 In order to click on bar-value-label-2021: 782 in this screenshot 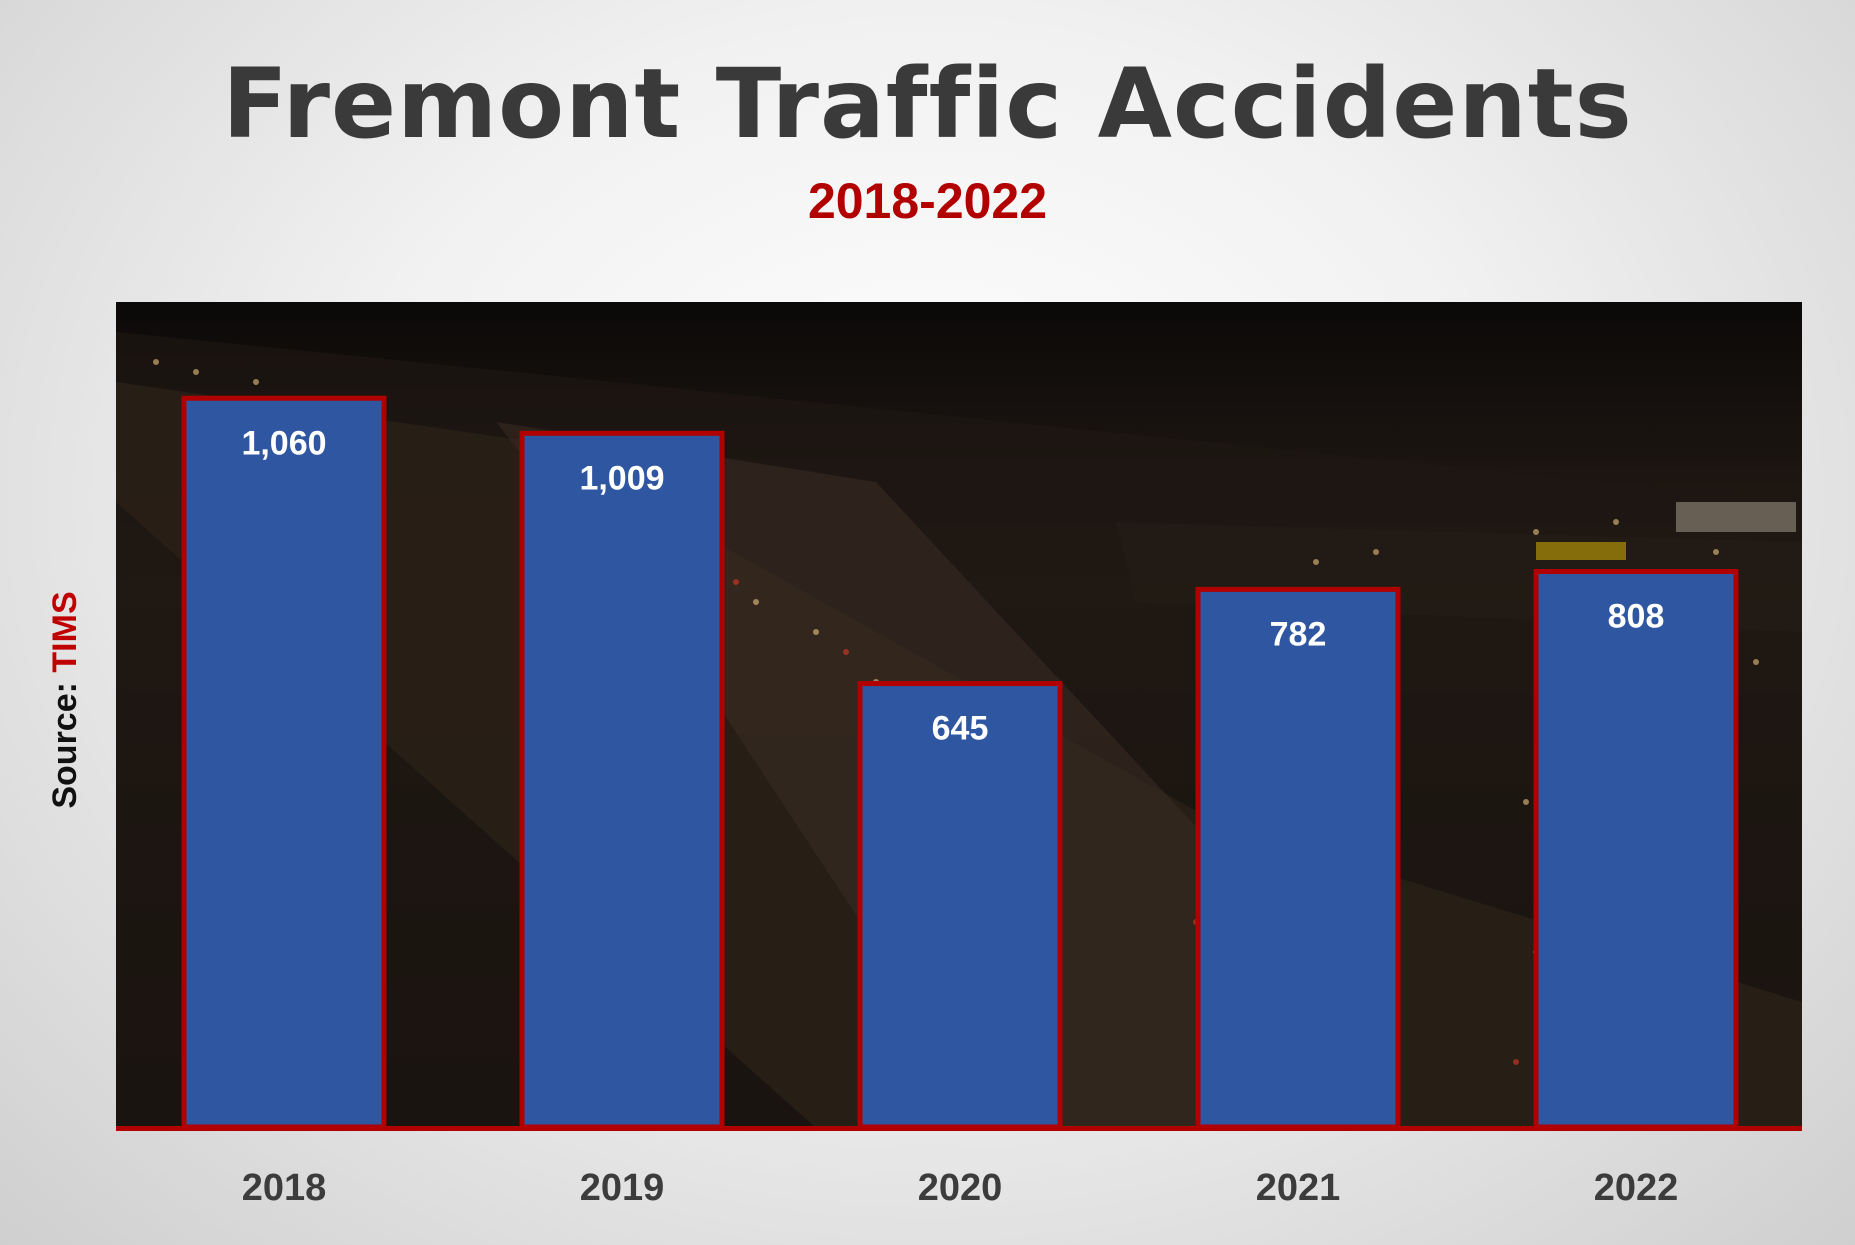, I will do `click(1298, 634)`.